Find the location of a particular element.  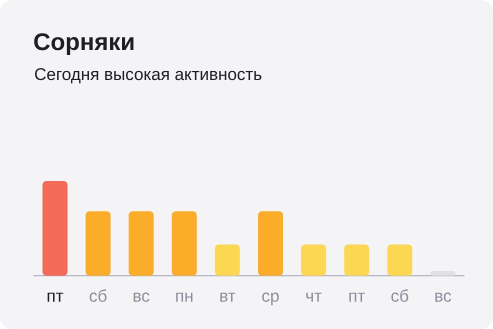

x-tick-label: пн is located at coordinates (184, 297).